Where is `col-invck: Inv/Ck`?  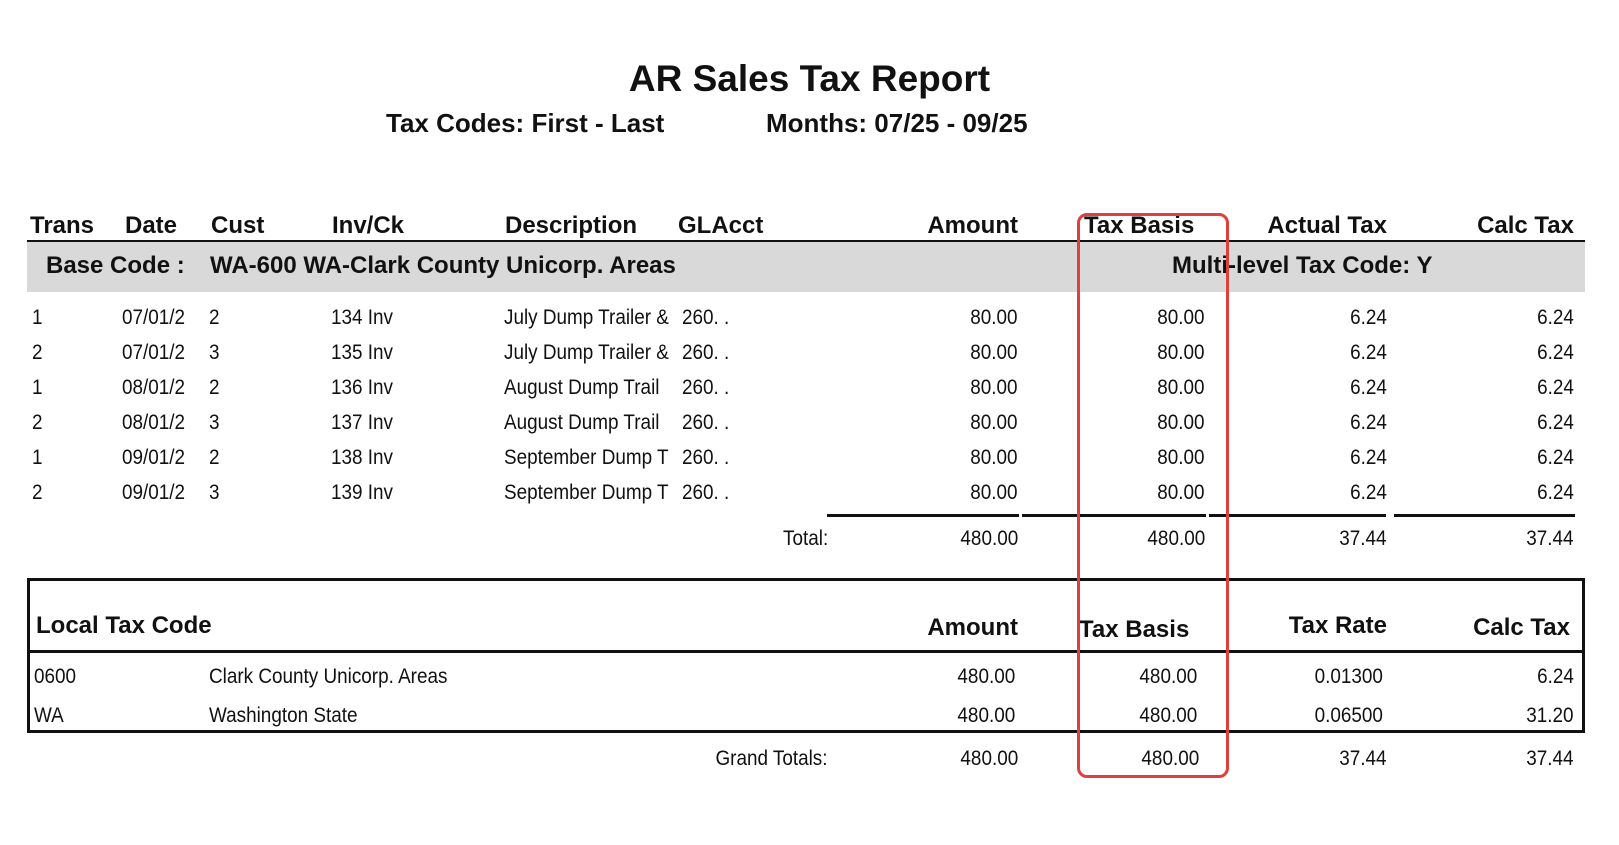
col-invck: Inv/Ck is located at coordinates (368, 225).